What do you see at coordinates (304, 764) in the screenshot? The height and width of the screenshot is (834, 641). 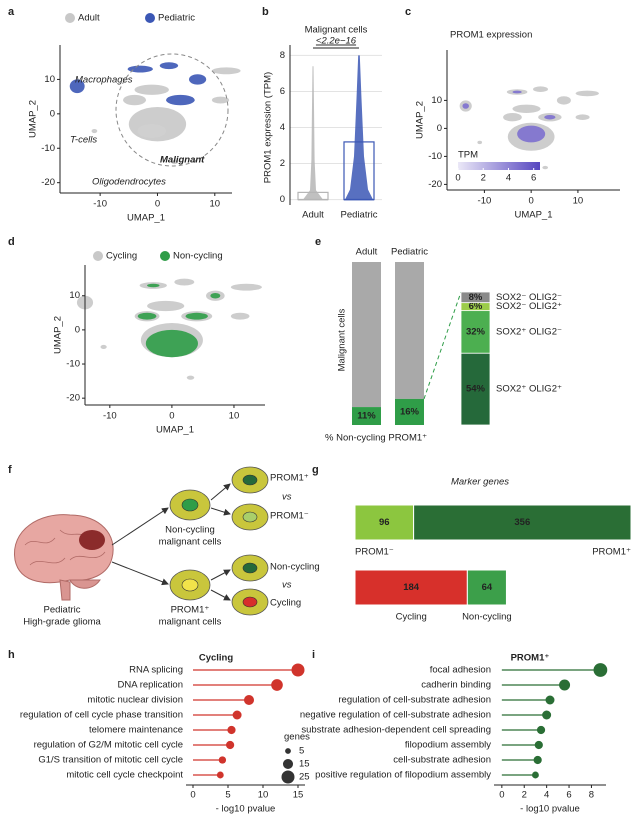 I see `size-legend-label: 15` at bounding box center [304, 764].